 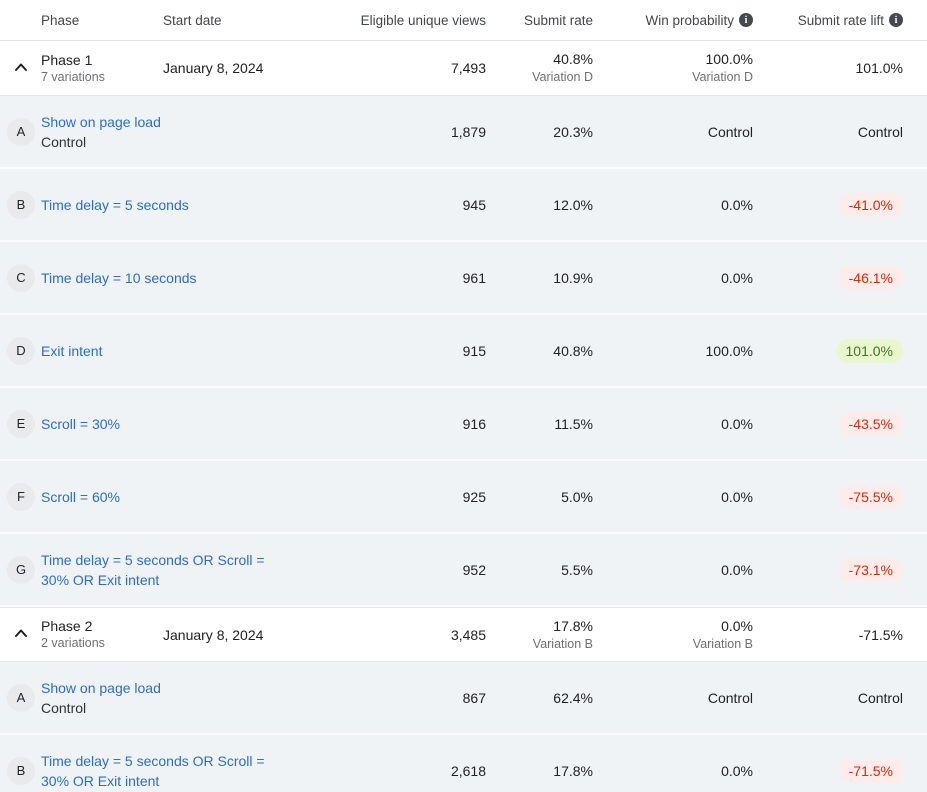 I want to click on variation-link: Time delay = 5 seconds, so click(x=115, y=204).